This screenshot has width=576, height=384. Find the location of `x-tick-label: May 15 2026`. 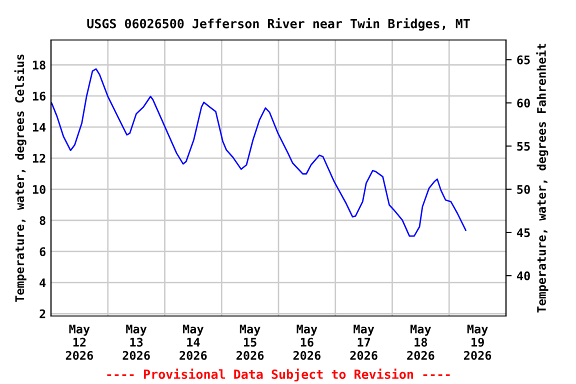

x-tick-label: May 15 2026 is located at coordinates (250, 342).